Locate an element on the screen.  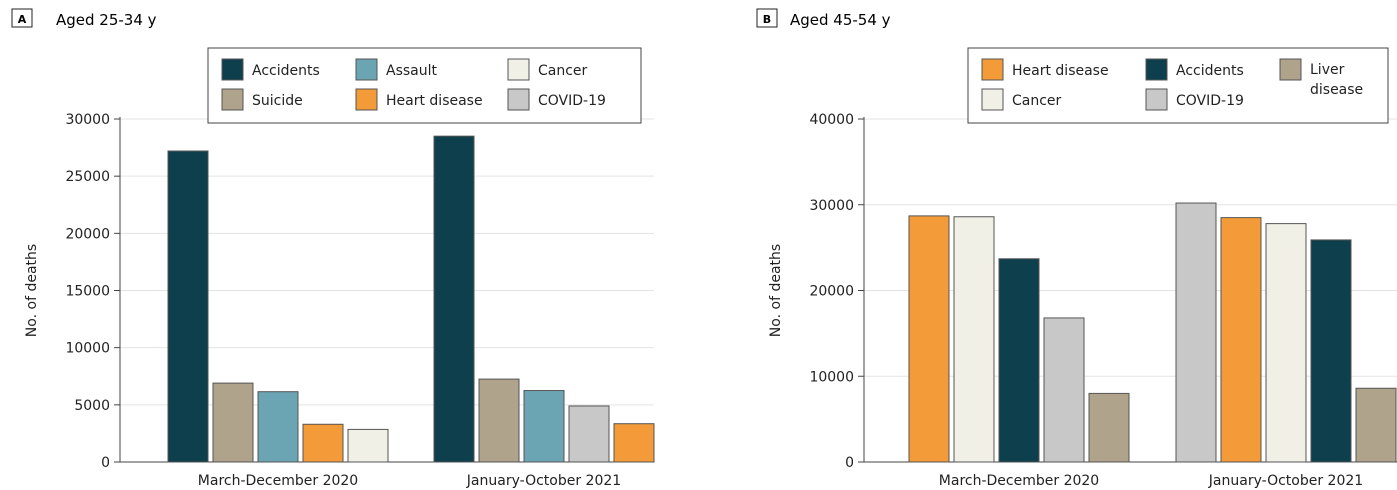
legend-label-assault: Assault is located at coordinates (412, 71).